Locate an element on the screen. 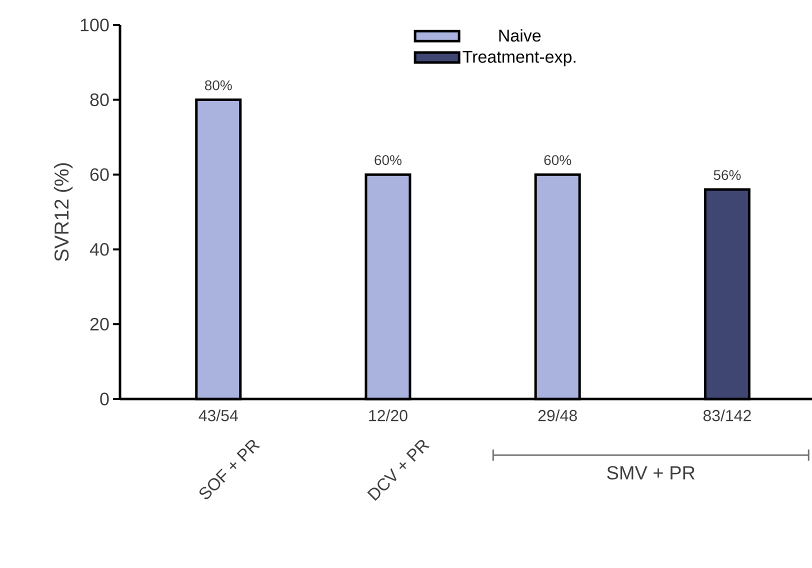 The image size is (812, 568). y-tick-label: 40 is located at coordinates (99, 249).